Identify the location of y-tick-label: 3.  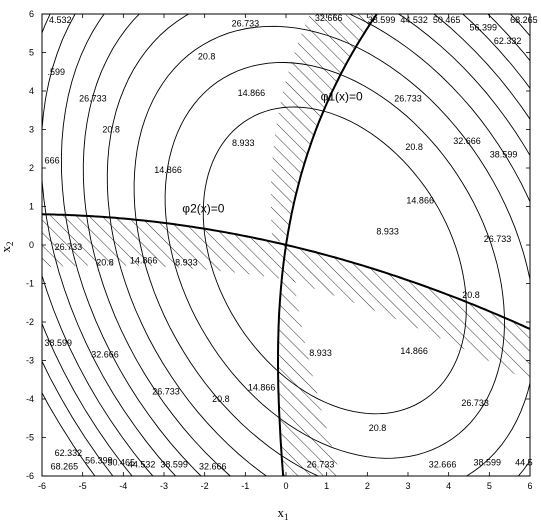
(31, 130).